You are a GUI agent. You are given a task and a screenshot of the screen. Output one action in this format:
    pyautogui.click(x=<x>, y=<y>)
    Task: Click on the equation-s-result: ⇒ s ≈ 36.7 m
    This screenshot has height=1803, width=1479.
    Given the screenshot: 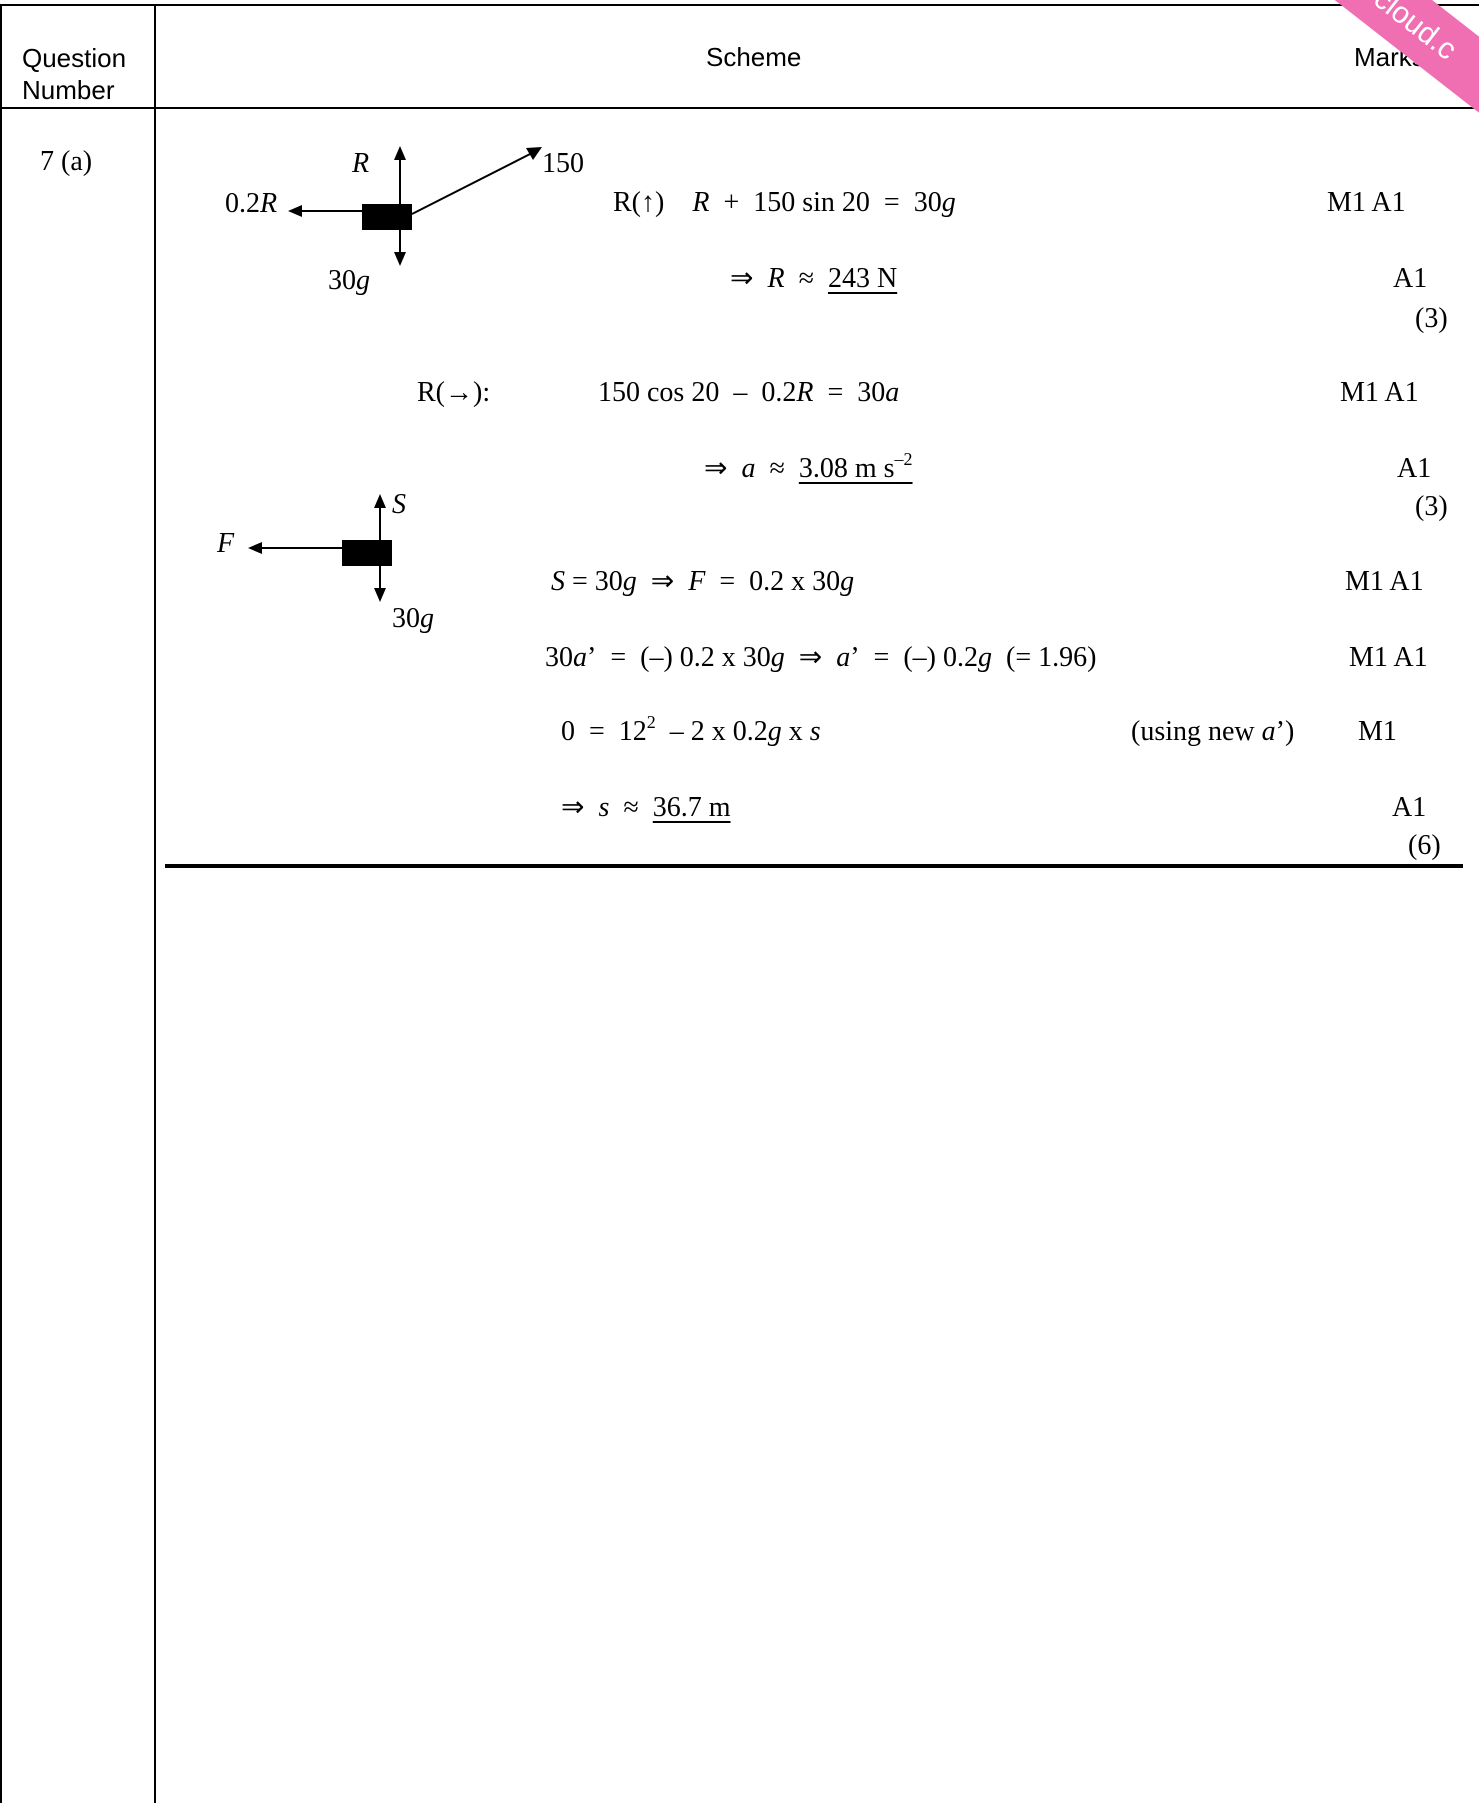 What is the action you would take?
    pyautogui.click(x=646, y=807)
    